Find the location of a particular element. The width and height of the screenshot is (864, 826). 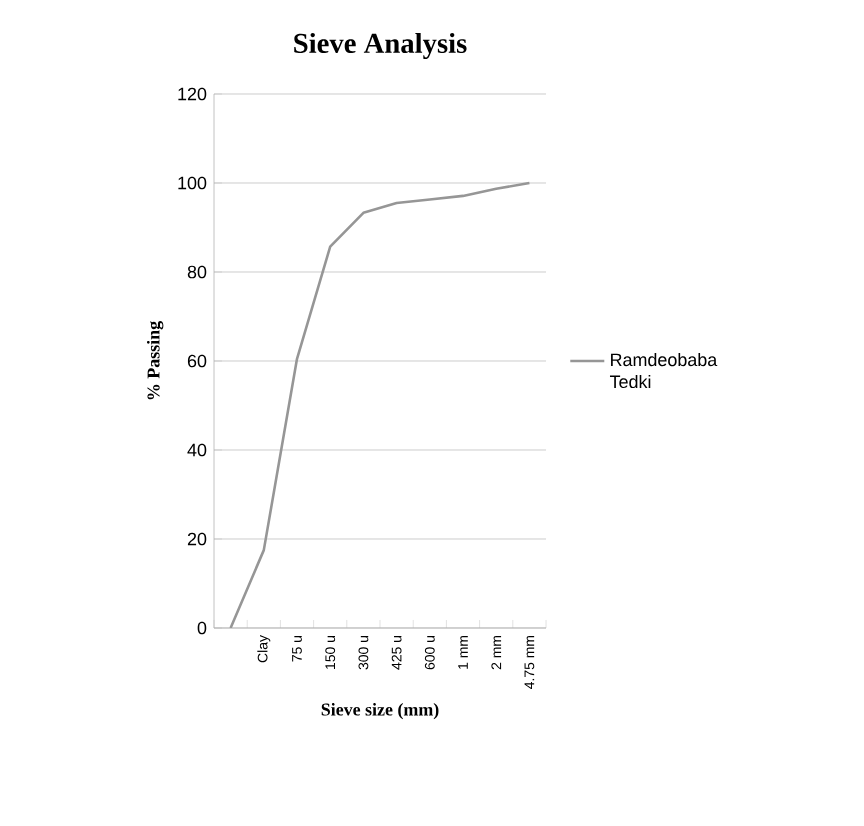

y-axis-title: % Passing is located at coordinates (155, 360).